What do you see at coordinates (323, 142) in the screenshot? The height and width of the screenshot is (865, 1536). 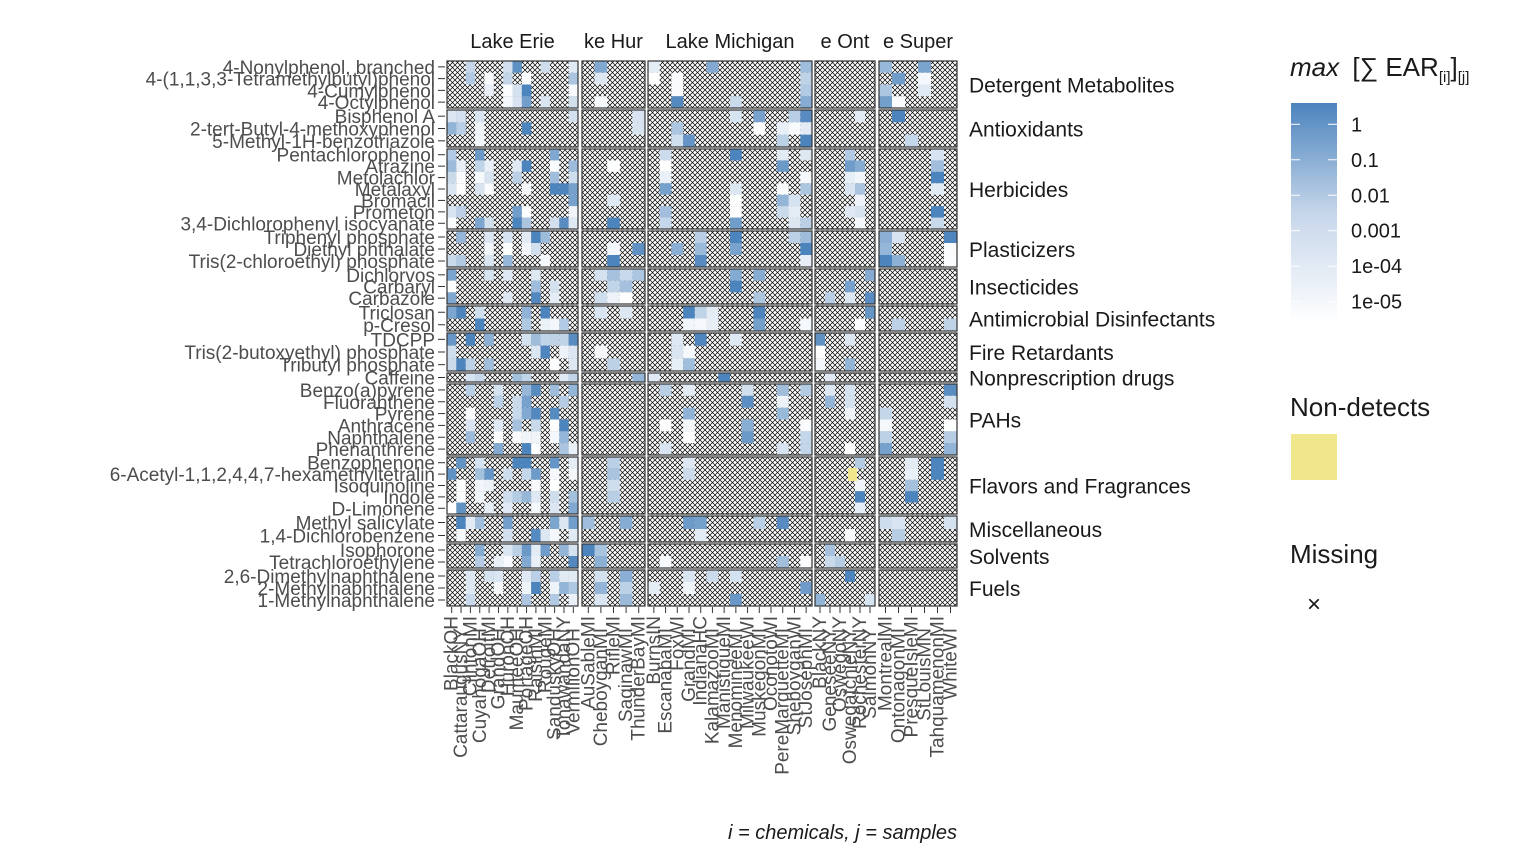 I see `chemical-label: 5-Methyl-1H-benzotriazole` at bounding box center [323, 142].